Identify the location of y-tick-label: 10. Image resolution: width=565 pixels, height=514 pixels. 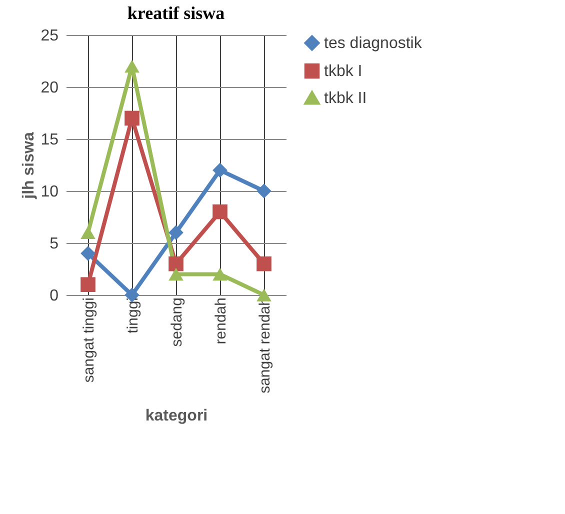
(49, 192).